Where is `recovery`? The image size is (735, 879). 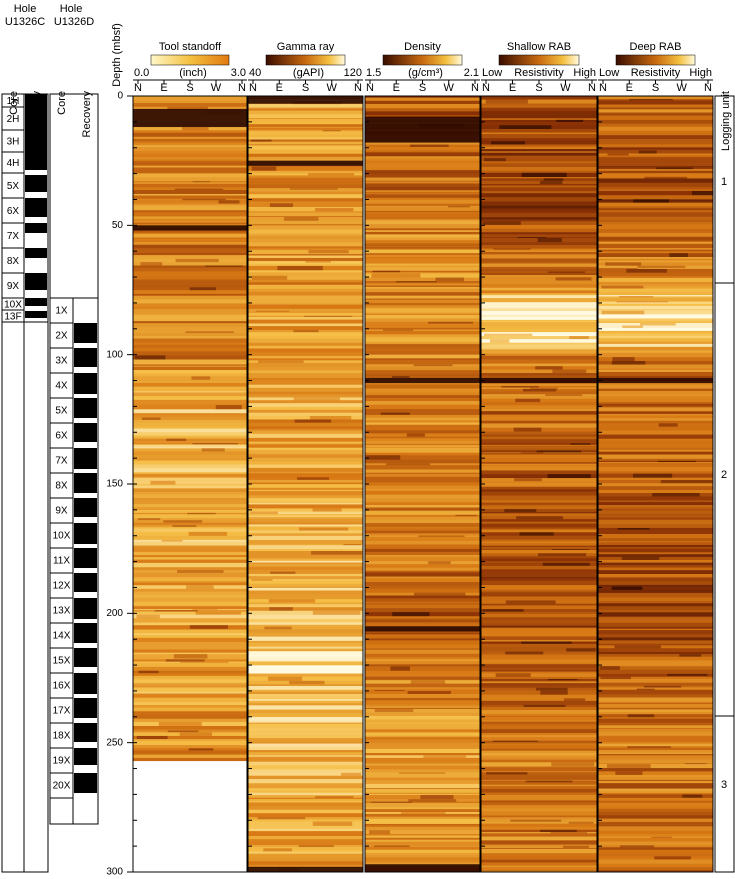 recovery is located at coordinates (85, 683).